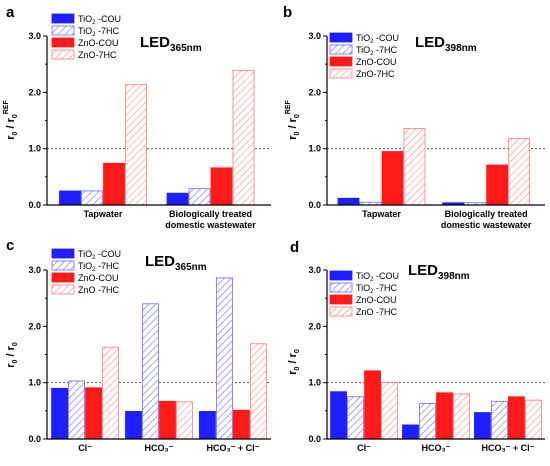 Image resolution: width=550 pixels, height=466 pixels. Describe the element at coordinates (446, 44) in the screenshot. I see `led-annotation: LED398nm` at that location.